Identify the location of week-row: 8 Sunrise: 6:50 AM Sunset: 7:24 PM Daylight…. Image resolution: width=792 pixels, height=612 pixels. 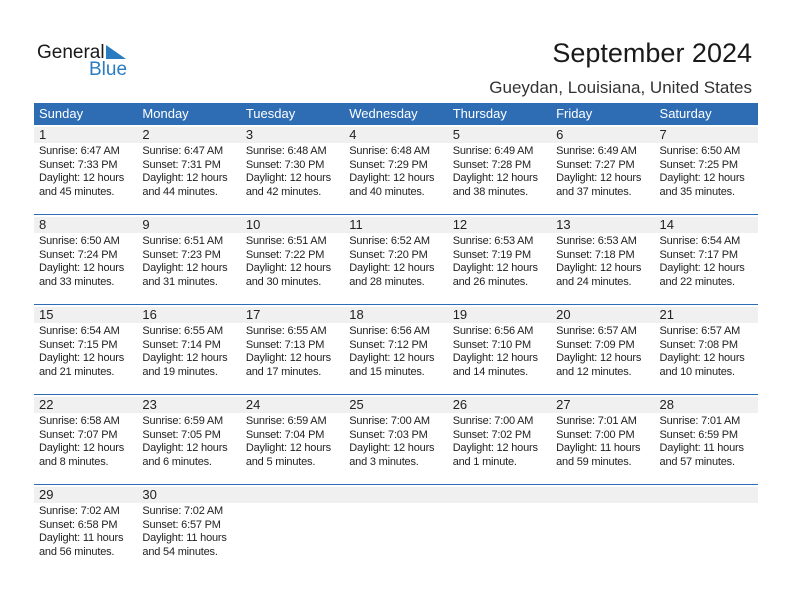
(396, 260).